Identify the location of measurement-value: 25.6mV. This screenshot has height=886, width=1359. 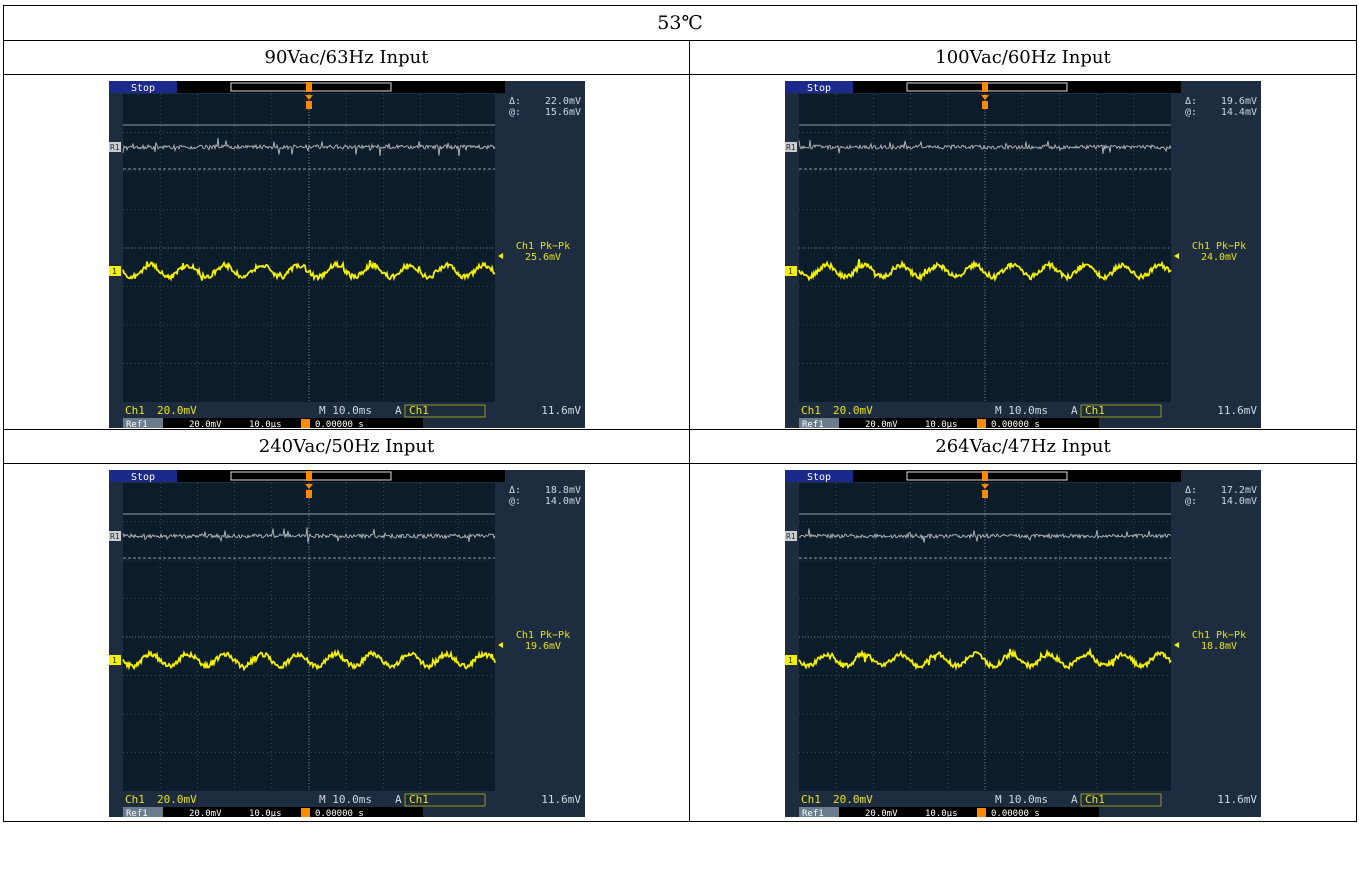
(542, 257).